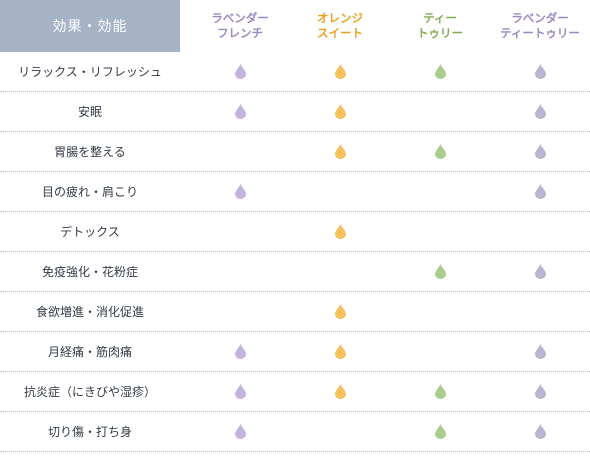 This screenshot has width=590, height=462. I want to click on table-row: デトックス, so click(295, 232).